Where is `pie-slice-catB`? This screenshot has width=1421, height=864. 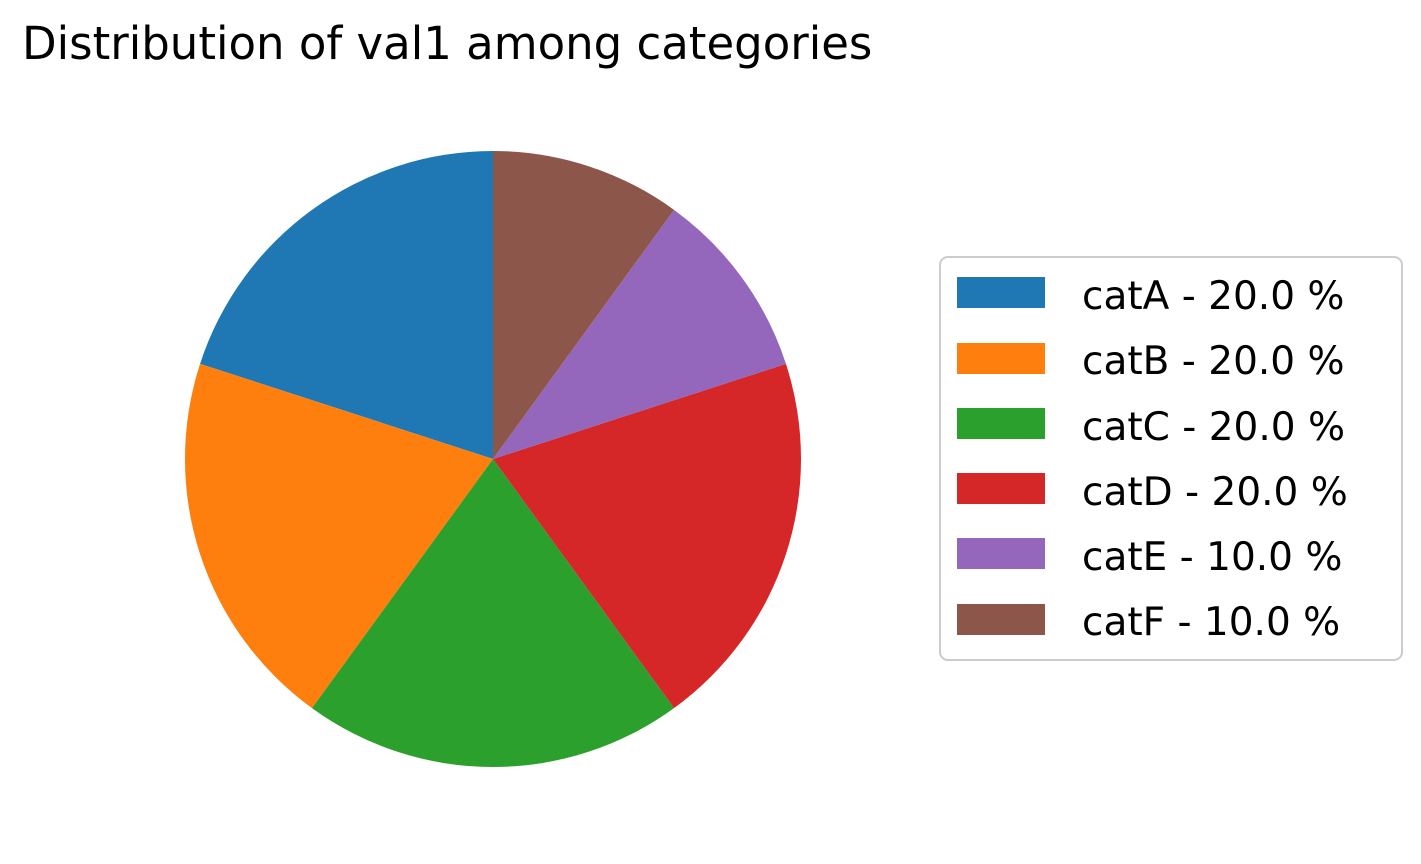 pie-slice-catB is located at coordinates (338, 536).